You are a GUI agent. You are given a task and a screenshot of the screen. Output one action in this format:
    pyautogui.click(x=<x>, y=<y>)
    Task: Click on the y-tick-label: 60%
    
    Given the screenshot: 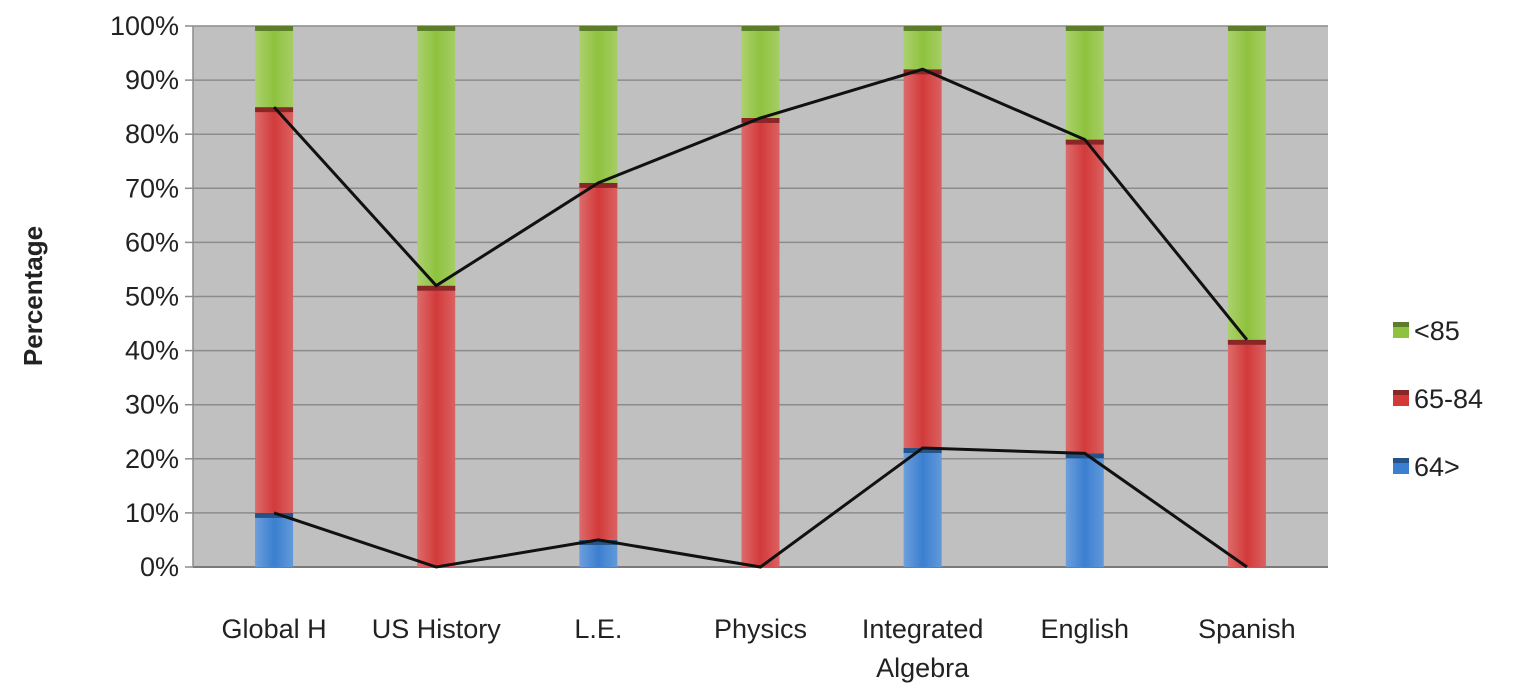 What is the action you would take?
    pyautogui.click(x=152, y=242)
    